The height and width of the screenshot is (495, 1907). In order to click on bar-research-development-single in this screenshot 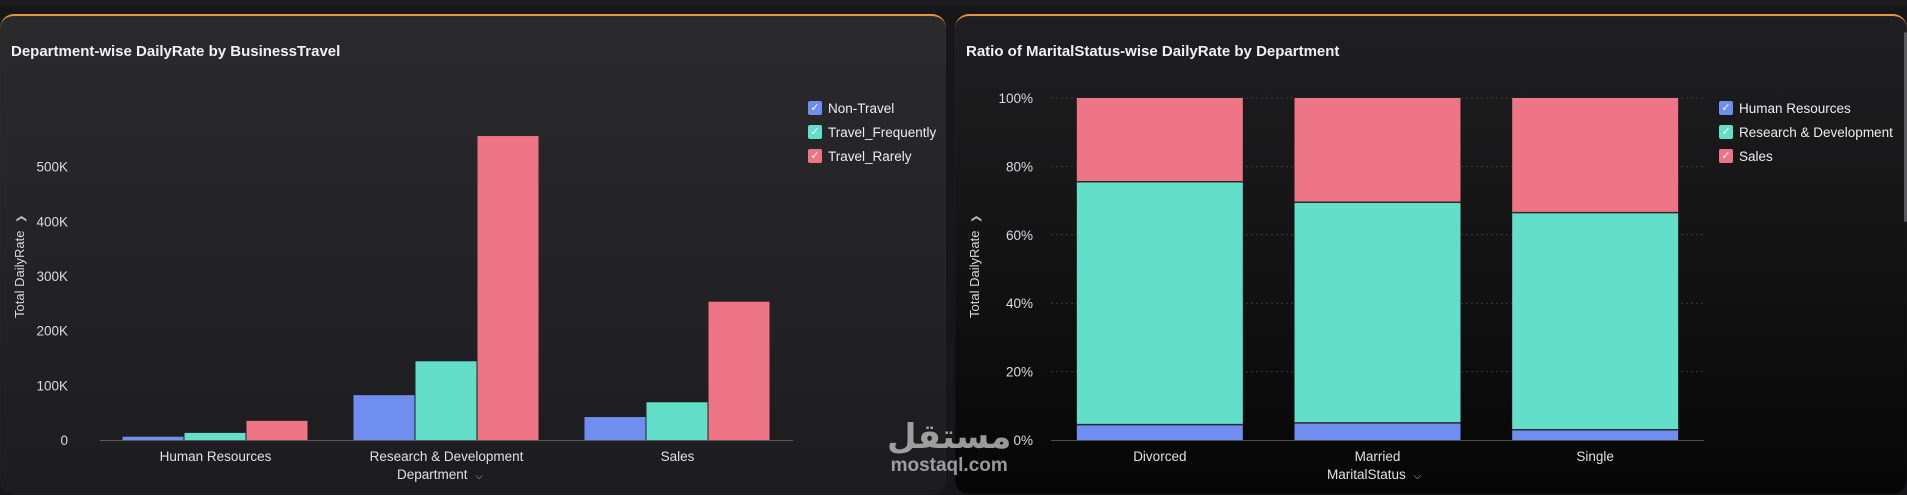, I will do `click(1595, 321)`.